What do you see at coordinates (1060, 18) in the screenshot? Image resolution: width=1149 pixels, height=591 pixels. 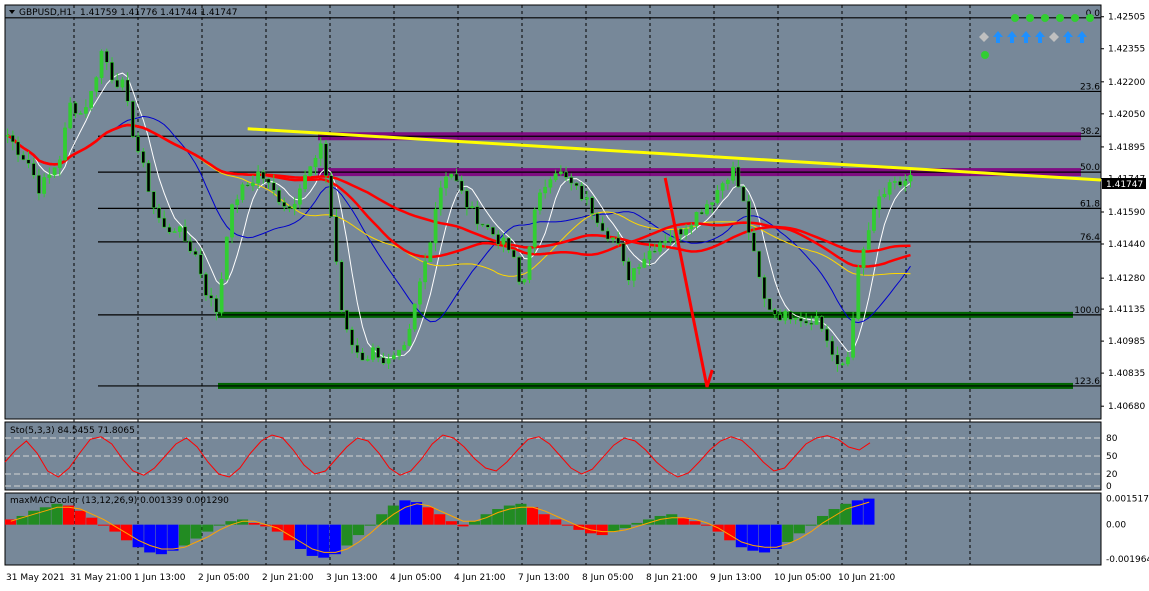 I see `signal-dot-icon` at bounding box center [1060, 18].